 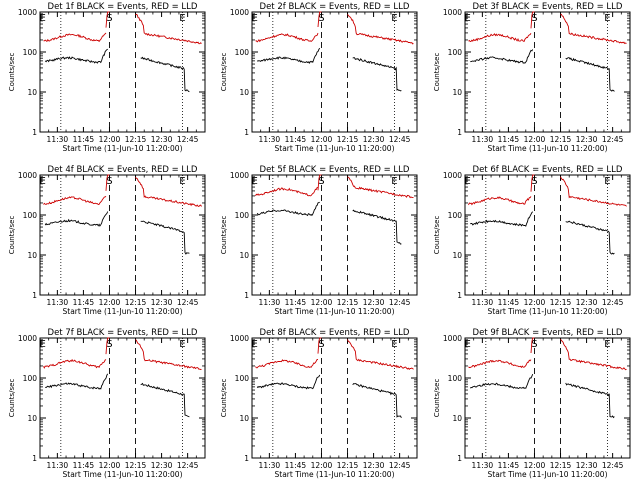 I want to click on chart-title: Det 2f BLACK = Events, RED = LLD, so click(x=335, y=7).